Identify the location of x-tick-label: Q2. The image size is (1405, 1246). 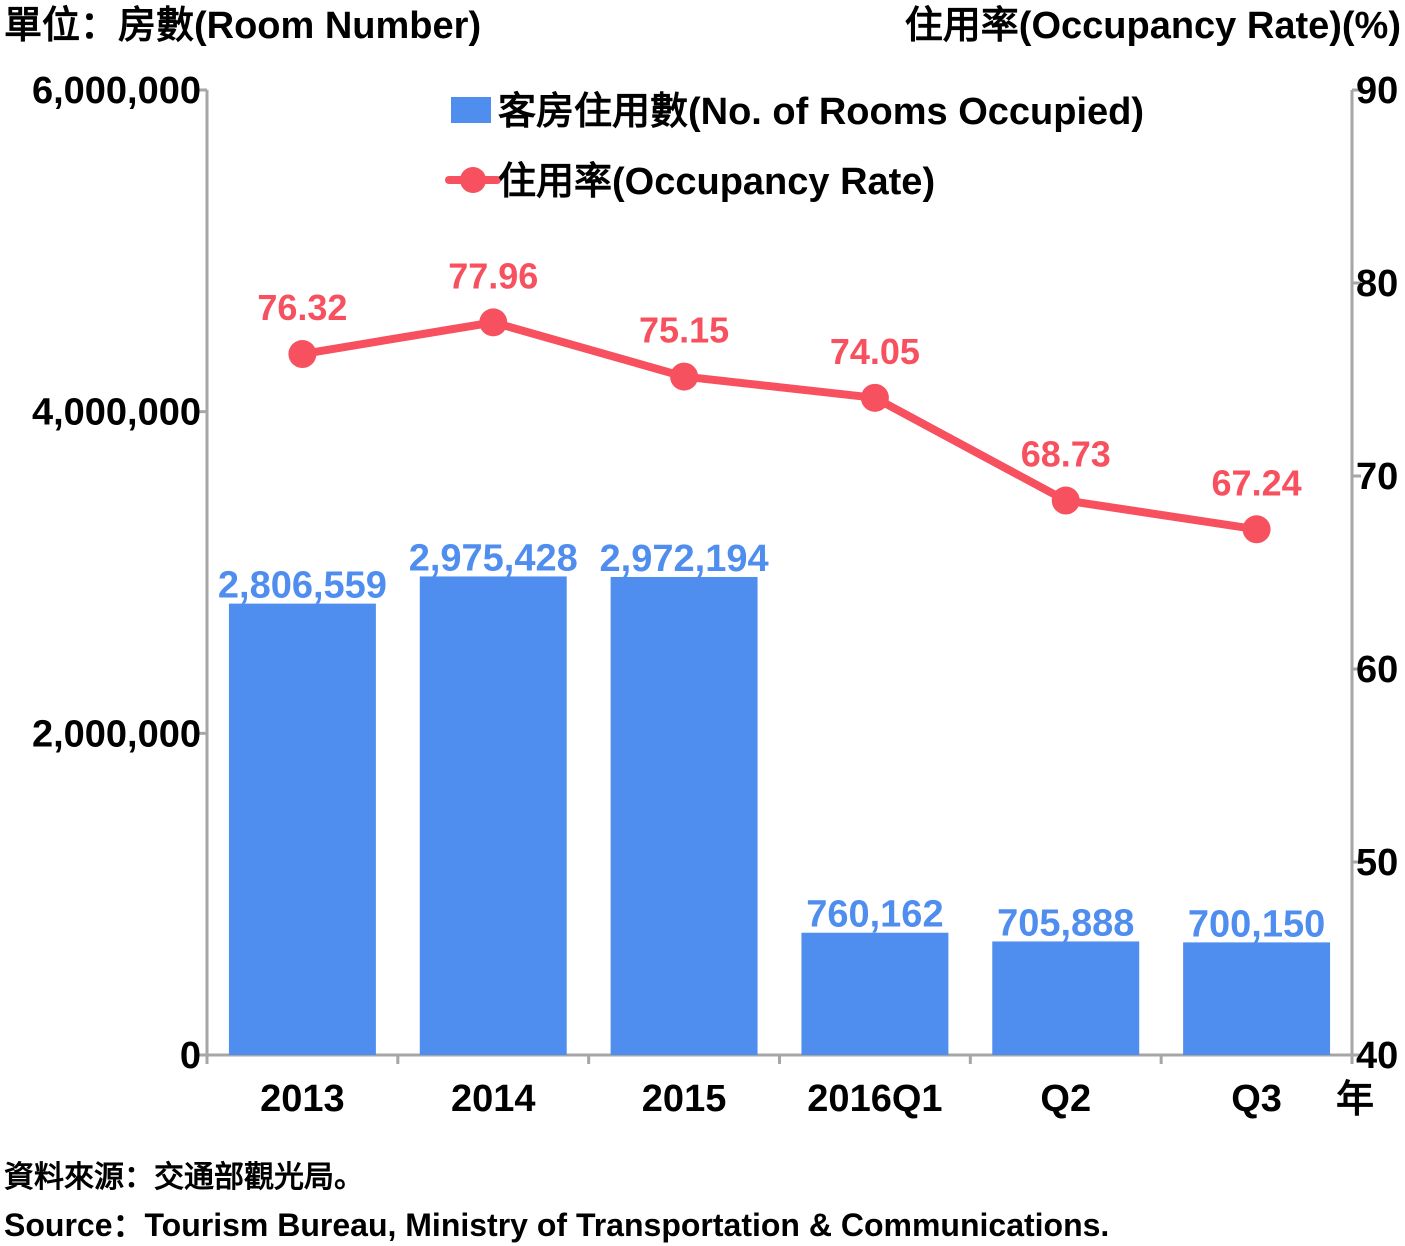
(1065, 1099).